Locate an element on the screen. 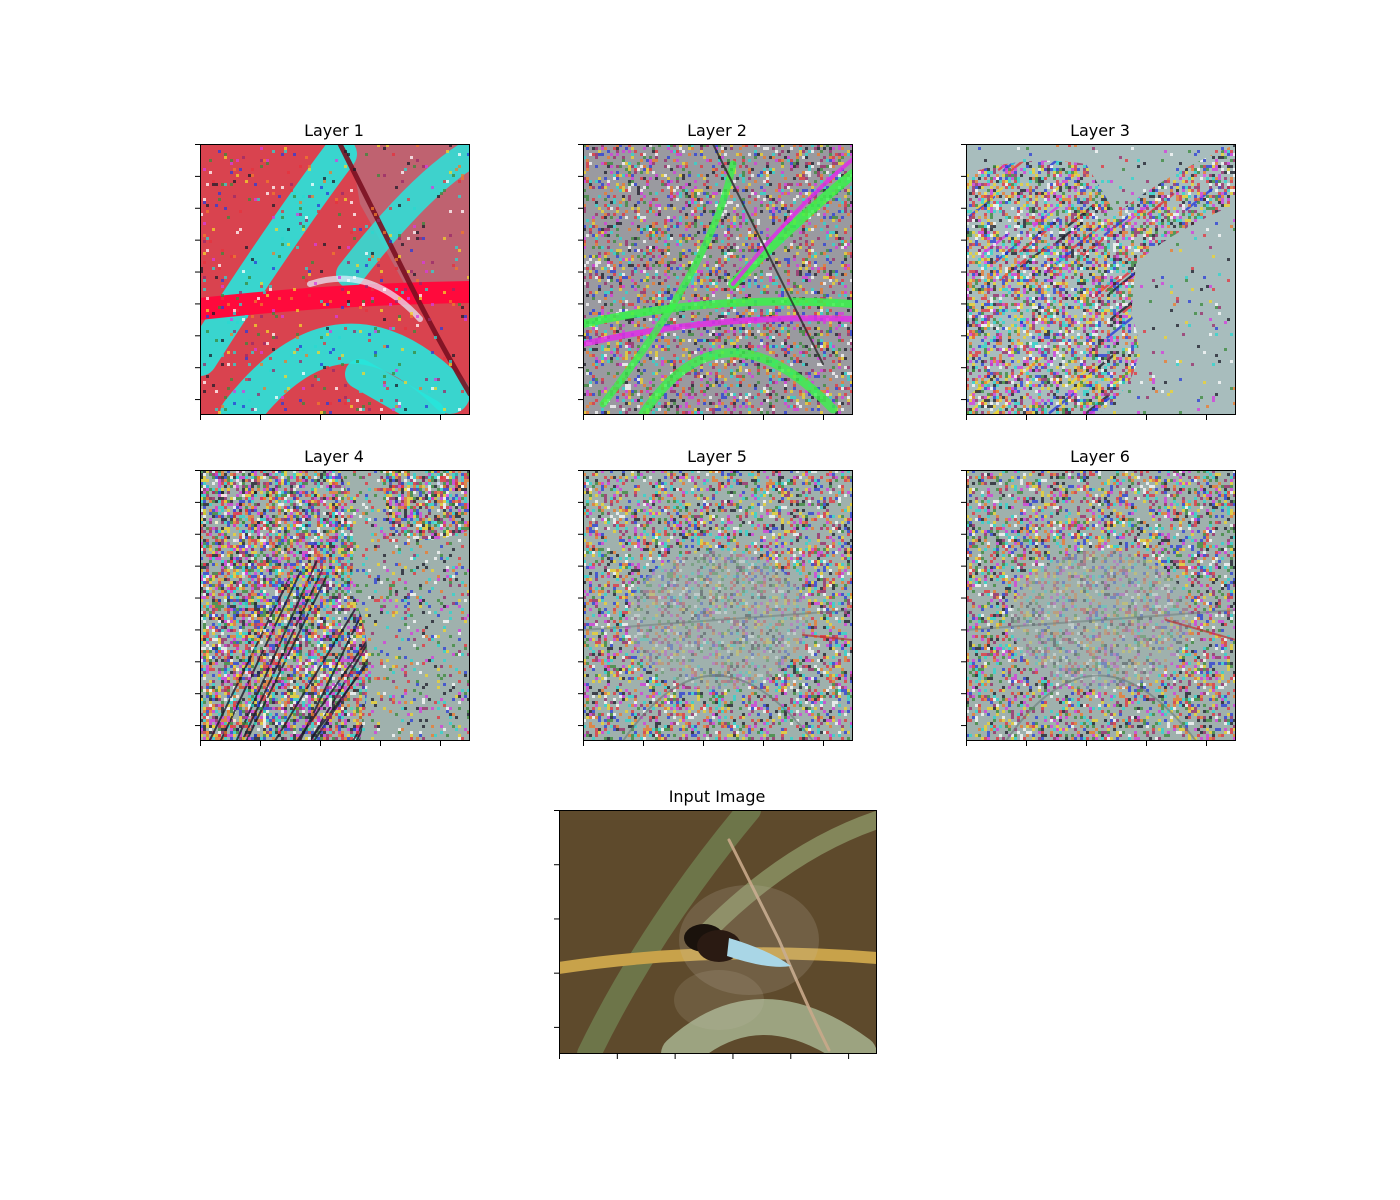 This screenshot has height=1200, width=1400. panel-title-layer-4: Layer 4 is located at coordinates (334, 456).